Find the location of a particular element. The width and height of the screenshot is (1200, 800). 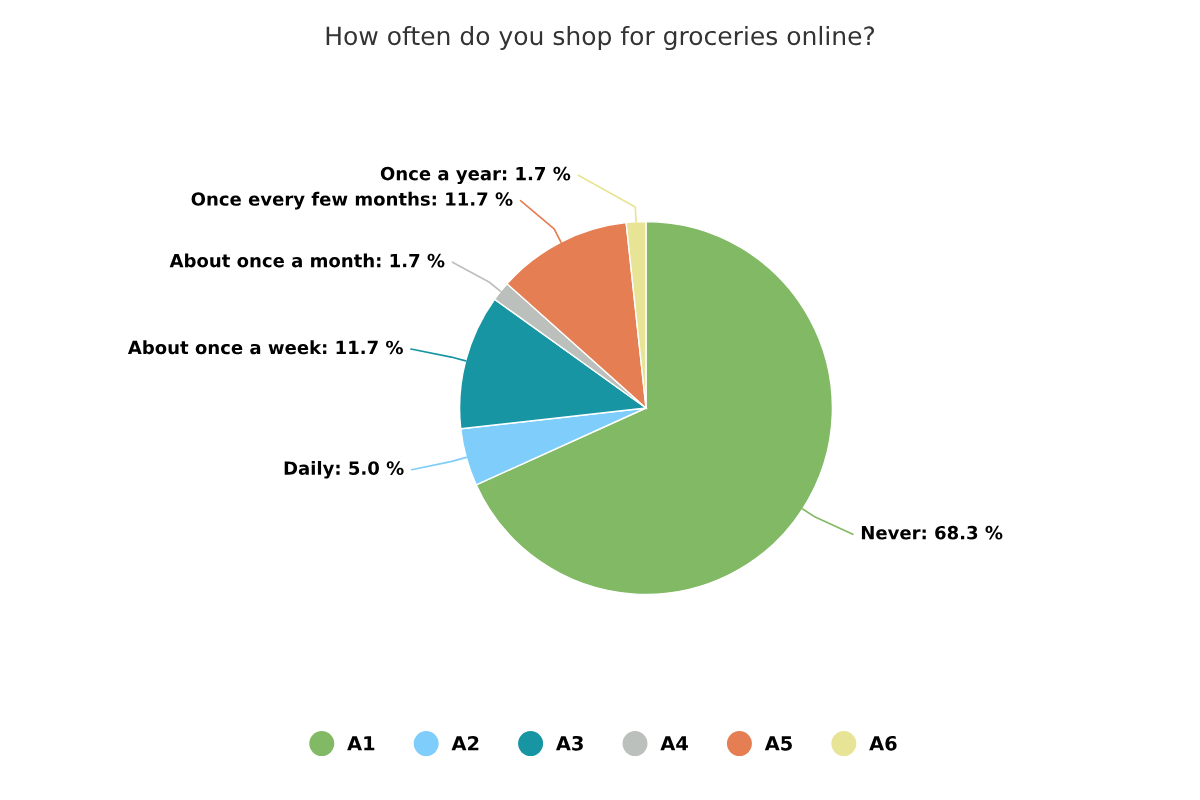

data-label: Once a year: 1.7 % is located at coordinates (475, 175).